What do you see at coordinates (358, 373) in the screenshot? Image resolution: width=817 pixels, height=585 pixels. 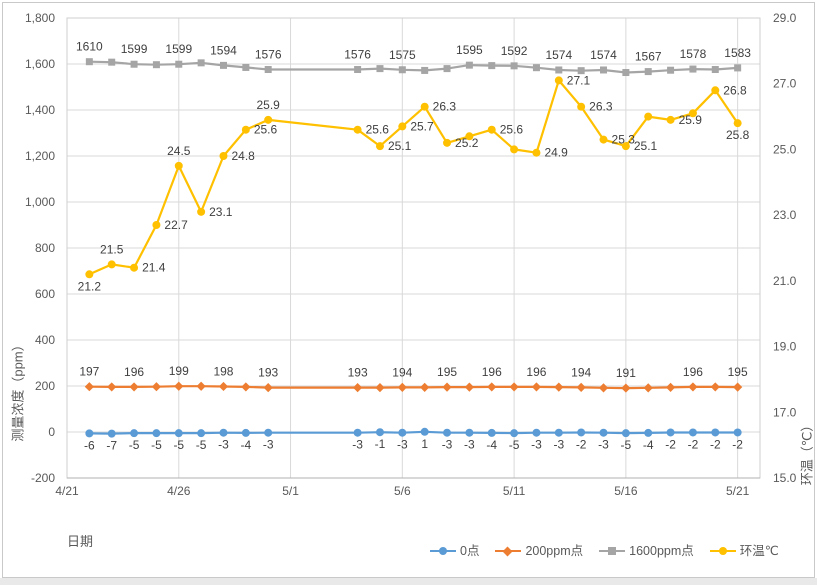 I see `data-label: 193` at bounding box center [358, 373].